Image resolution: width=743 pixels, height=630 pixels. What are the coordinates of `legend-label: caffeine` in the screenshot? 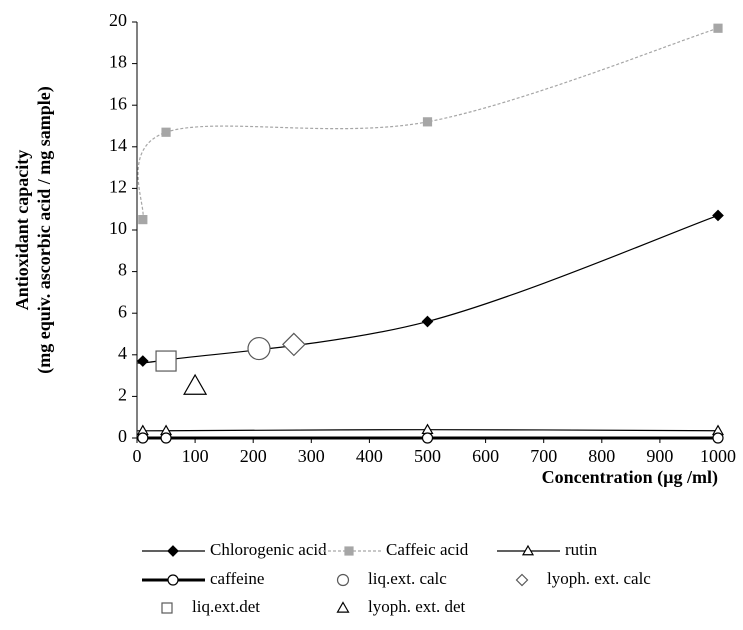 It's located at (237, 578).